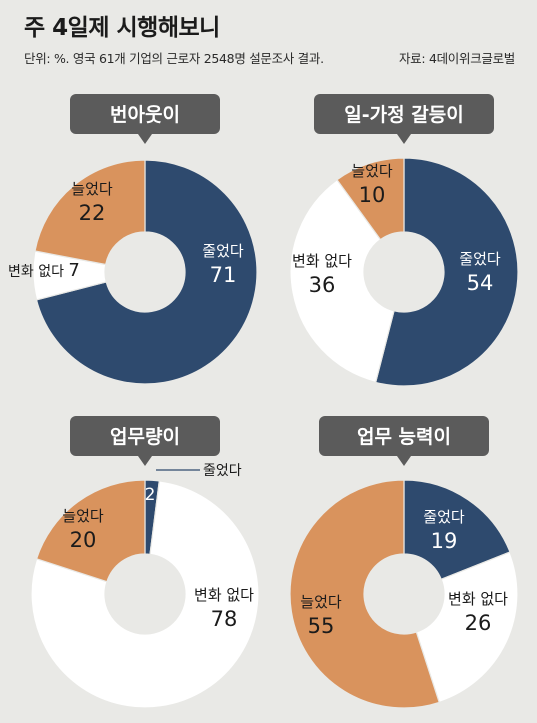  I want to click on slice-value: 54, so click(480, 283).